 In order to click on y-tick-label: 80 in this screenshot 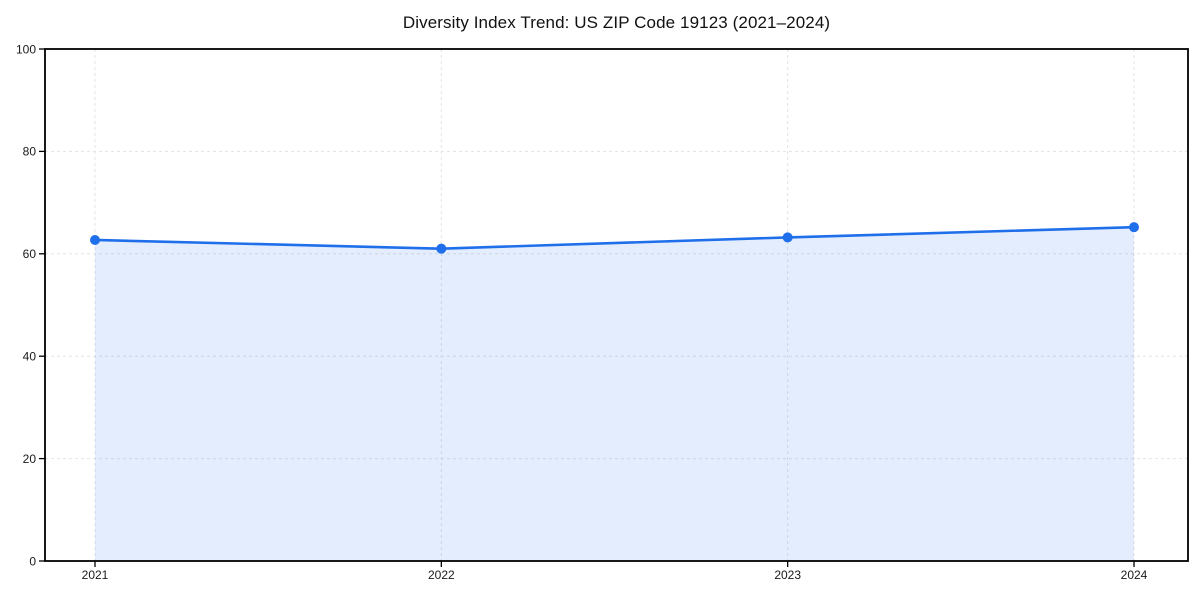, I will do `click(30, 152)`.